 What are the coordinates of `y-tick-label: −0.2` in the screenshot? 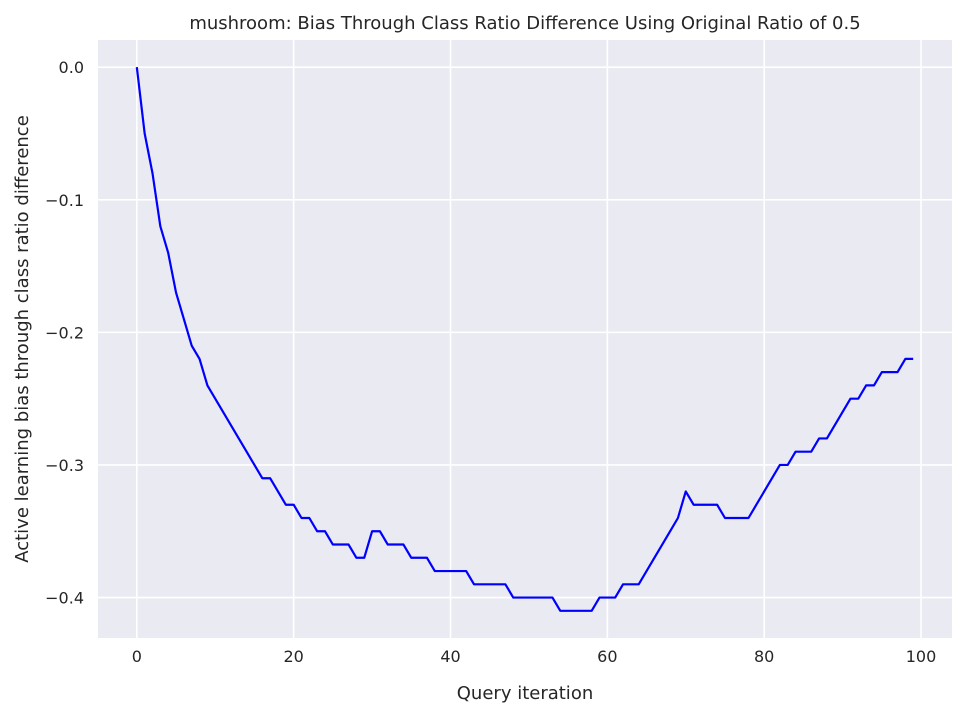 It's located at (64, 332).